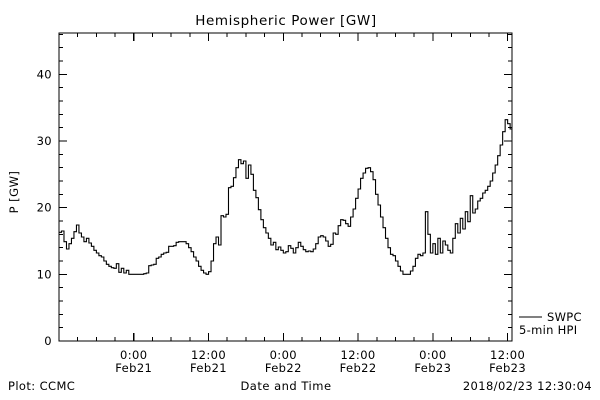 The width and height of the screenshot is (600, 400). I want to click on chart-title: Hemispheric Power [GW], so click(286, 21).